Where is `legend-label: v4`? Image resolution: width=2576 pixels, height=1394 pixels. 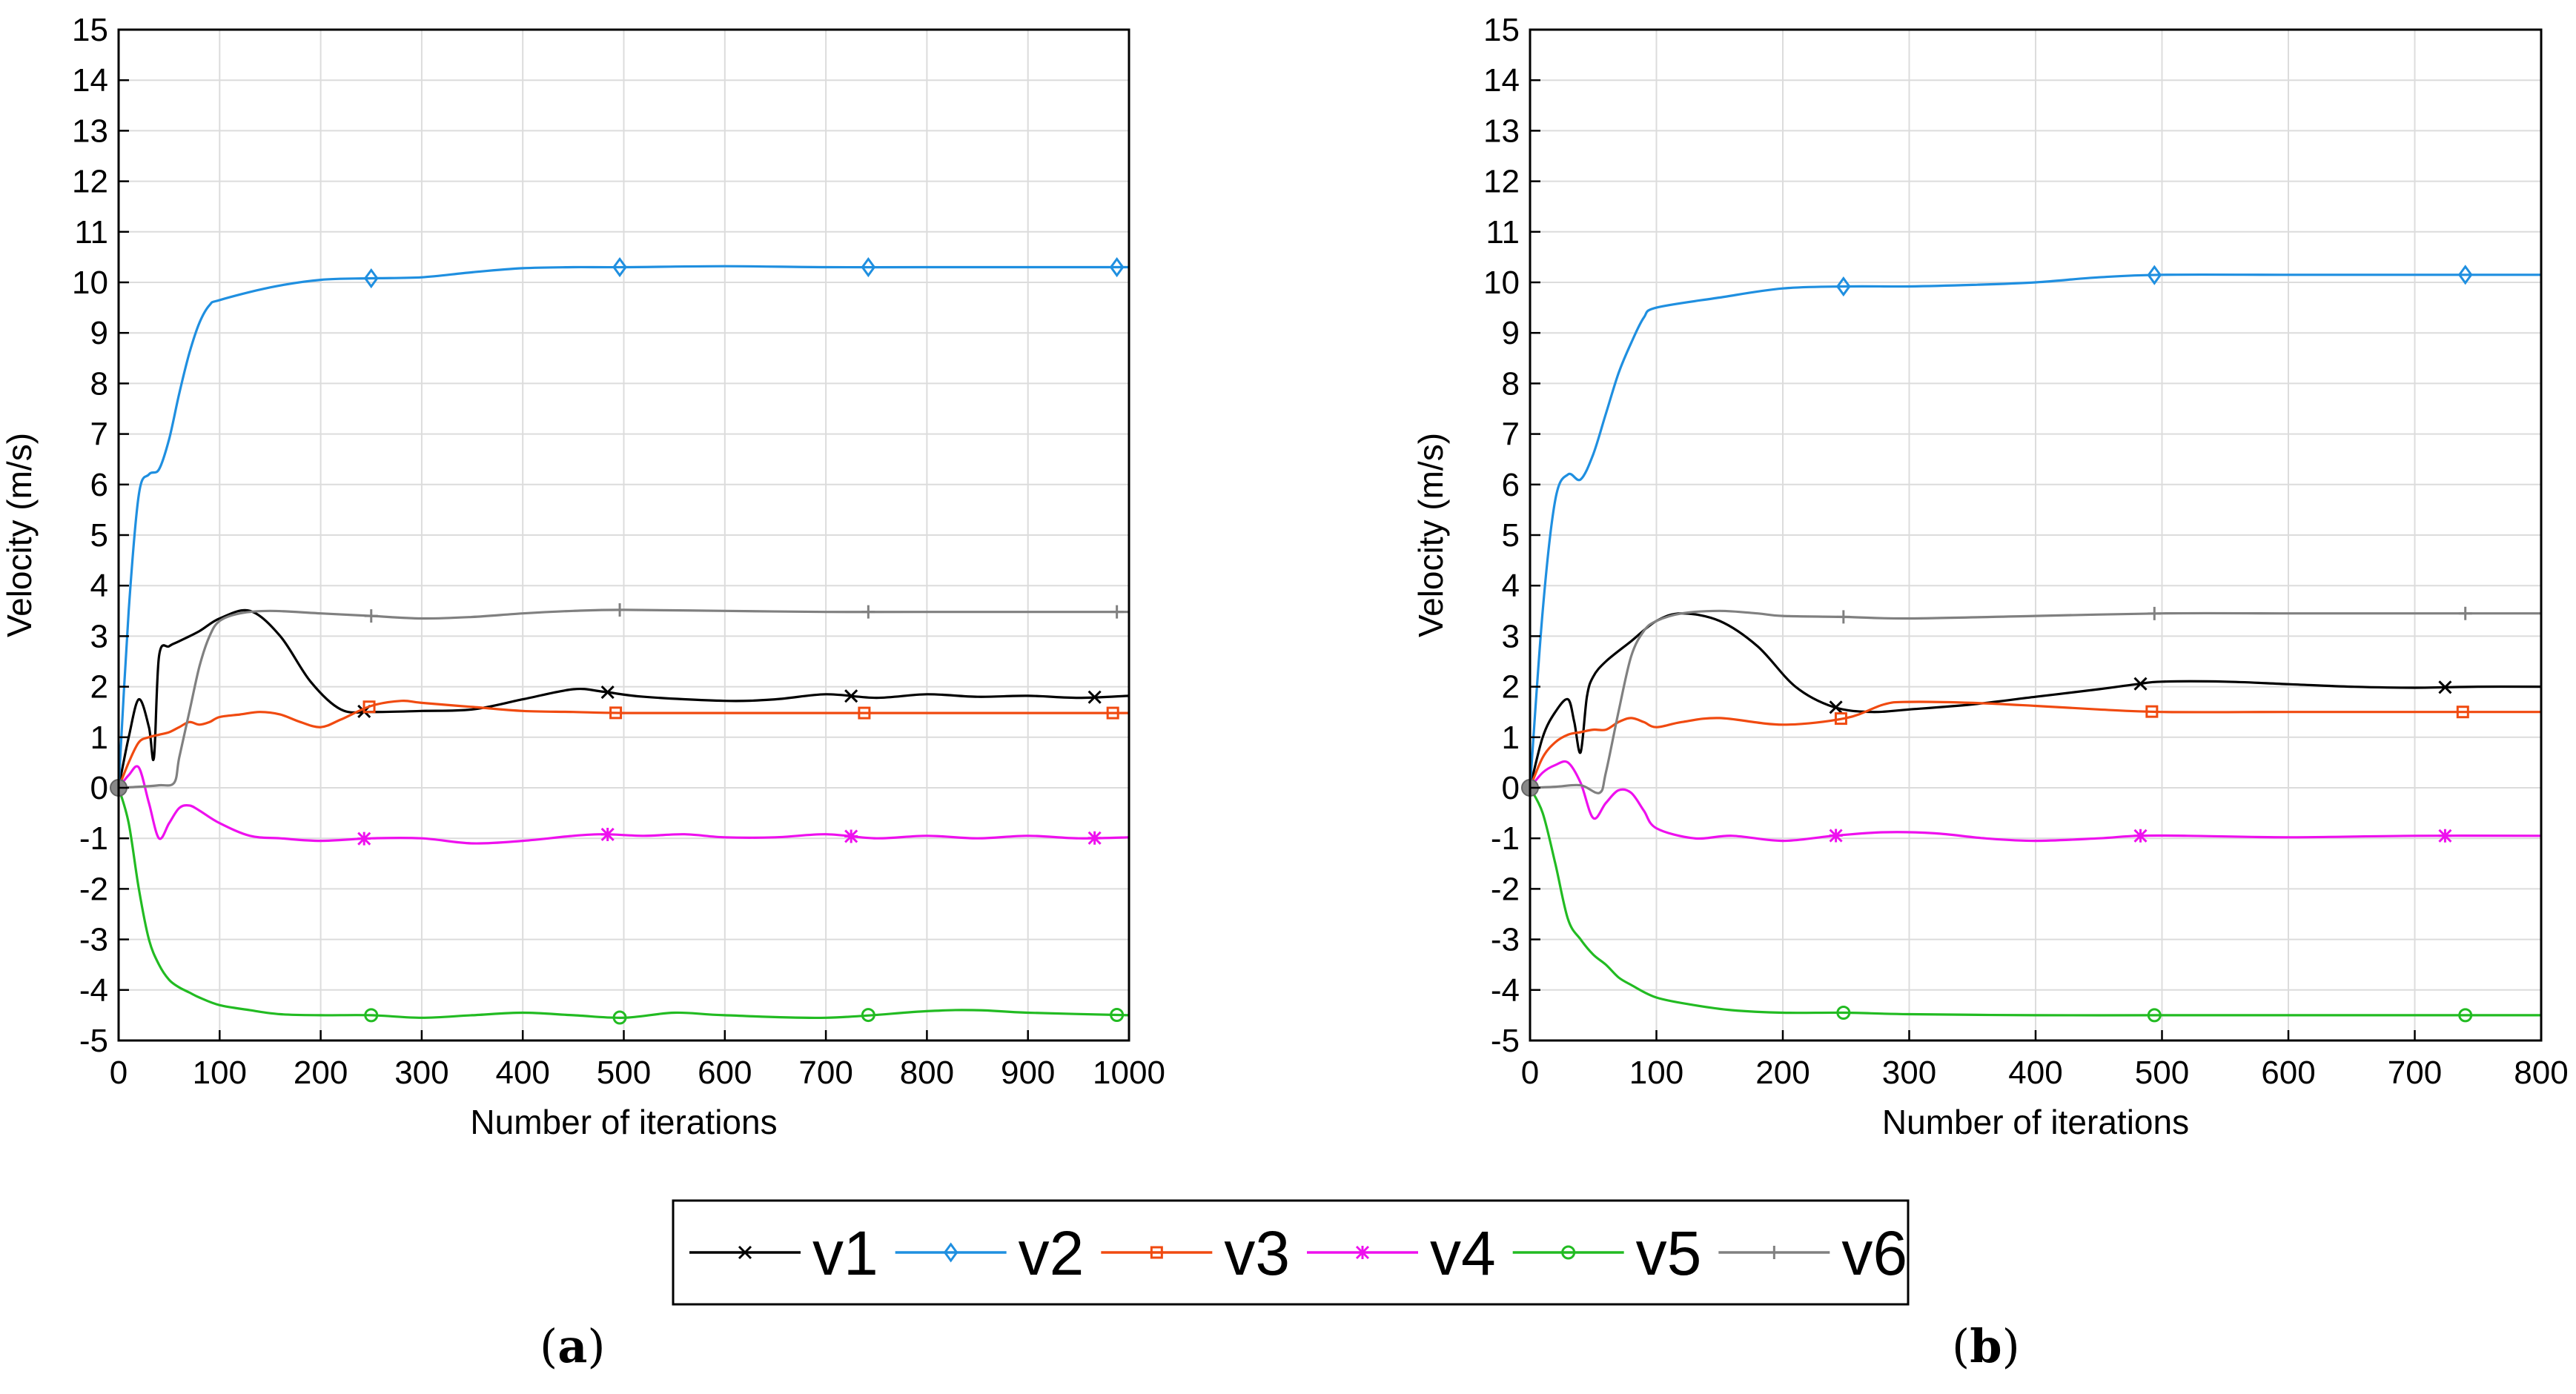
legend-label: v4 is located at coordinates (1463, 1253).